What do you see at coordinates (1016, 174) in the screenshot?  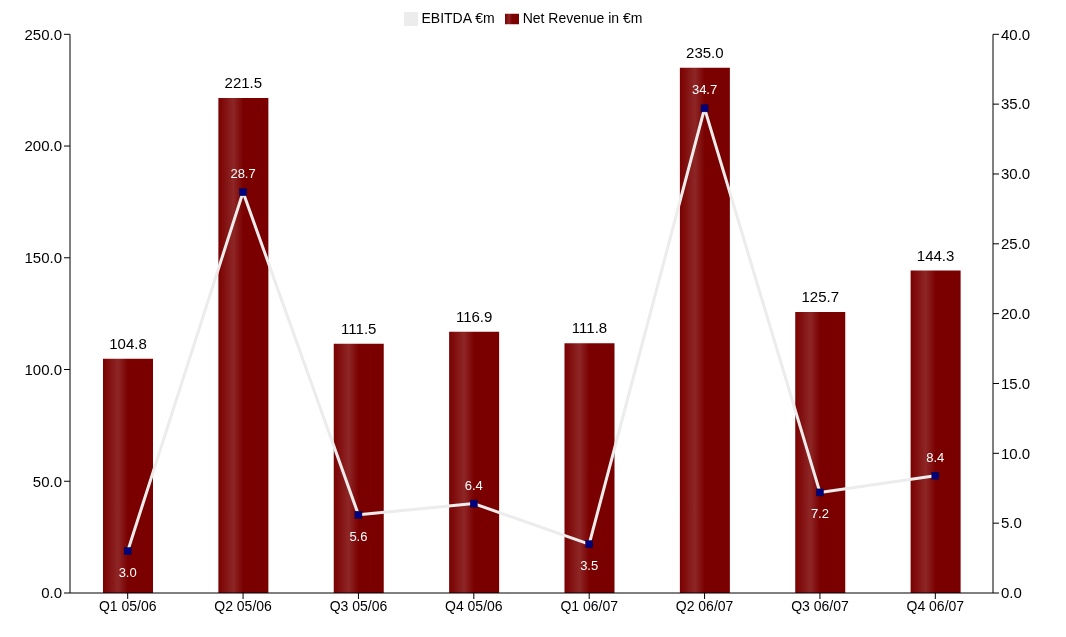 I see `y2-tick-label: 30.0` at bounding box center [1016, 174].